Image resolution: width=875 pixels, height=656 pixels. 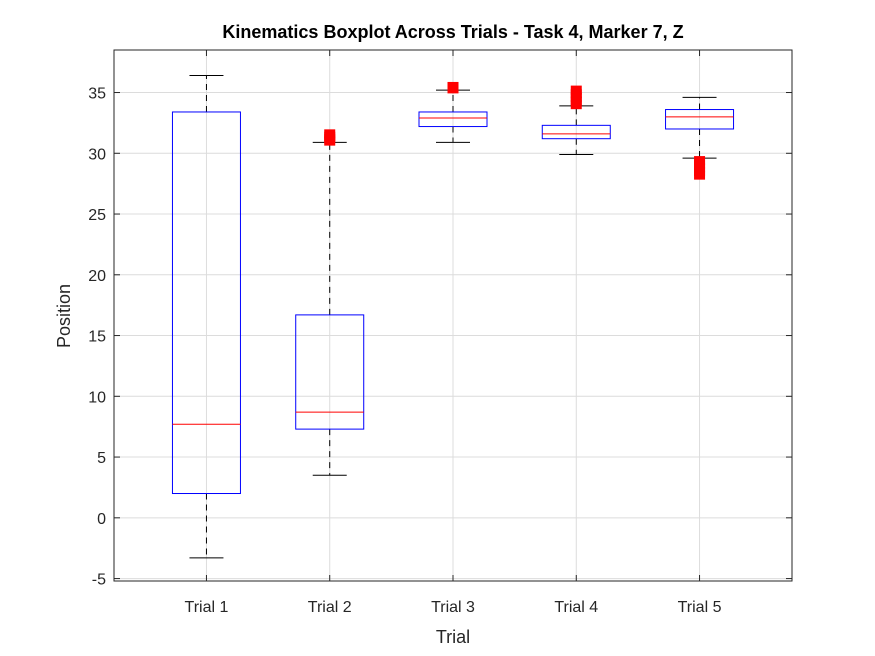 I want to click on y-tick-label: -5, so click(x=99, y=580).